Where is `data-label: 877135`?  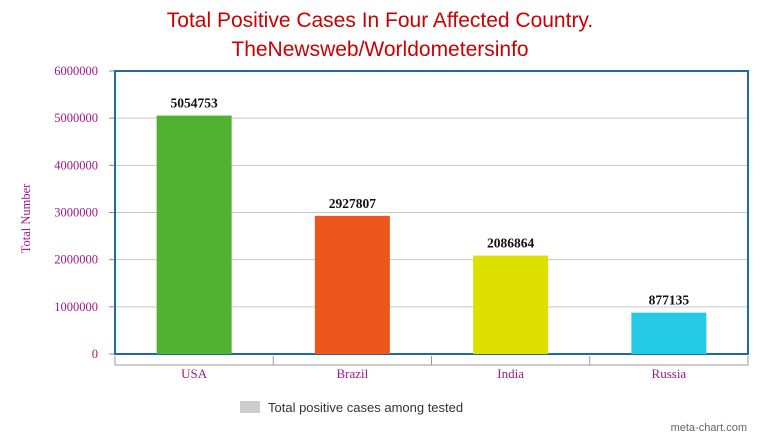 data-label: 877135 is located at coordinates (669, 300).